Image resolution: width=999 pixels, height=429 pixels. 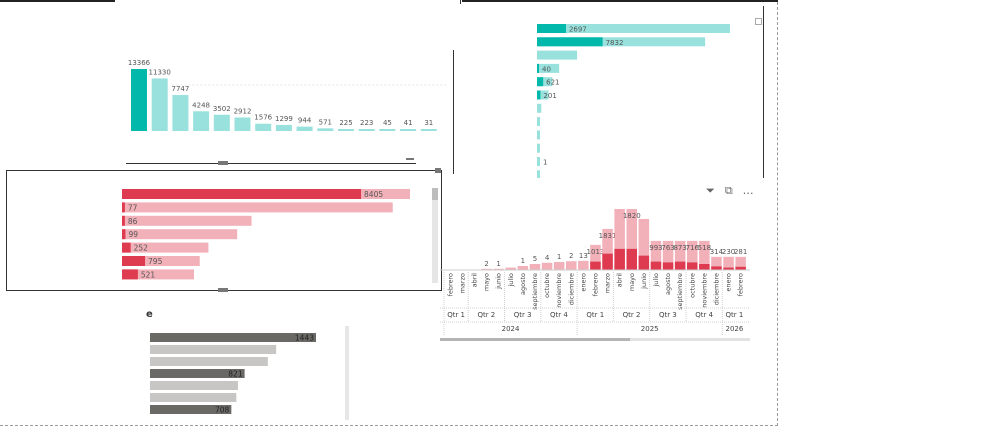 What do you see at coordinates (523, 261) in the screenshot?
I see `data-label: 1` at bounding box center [523, 261].